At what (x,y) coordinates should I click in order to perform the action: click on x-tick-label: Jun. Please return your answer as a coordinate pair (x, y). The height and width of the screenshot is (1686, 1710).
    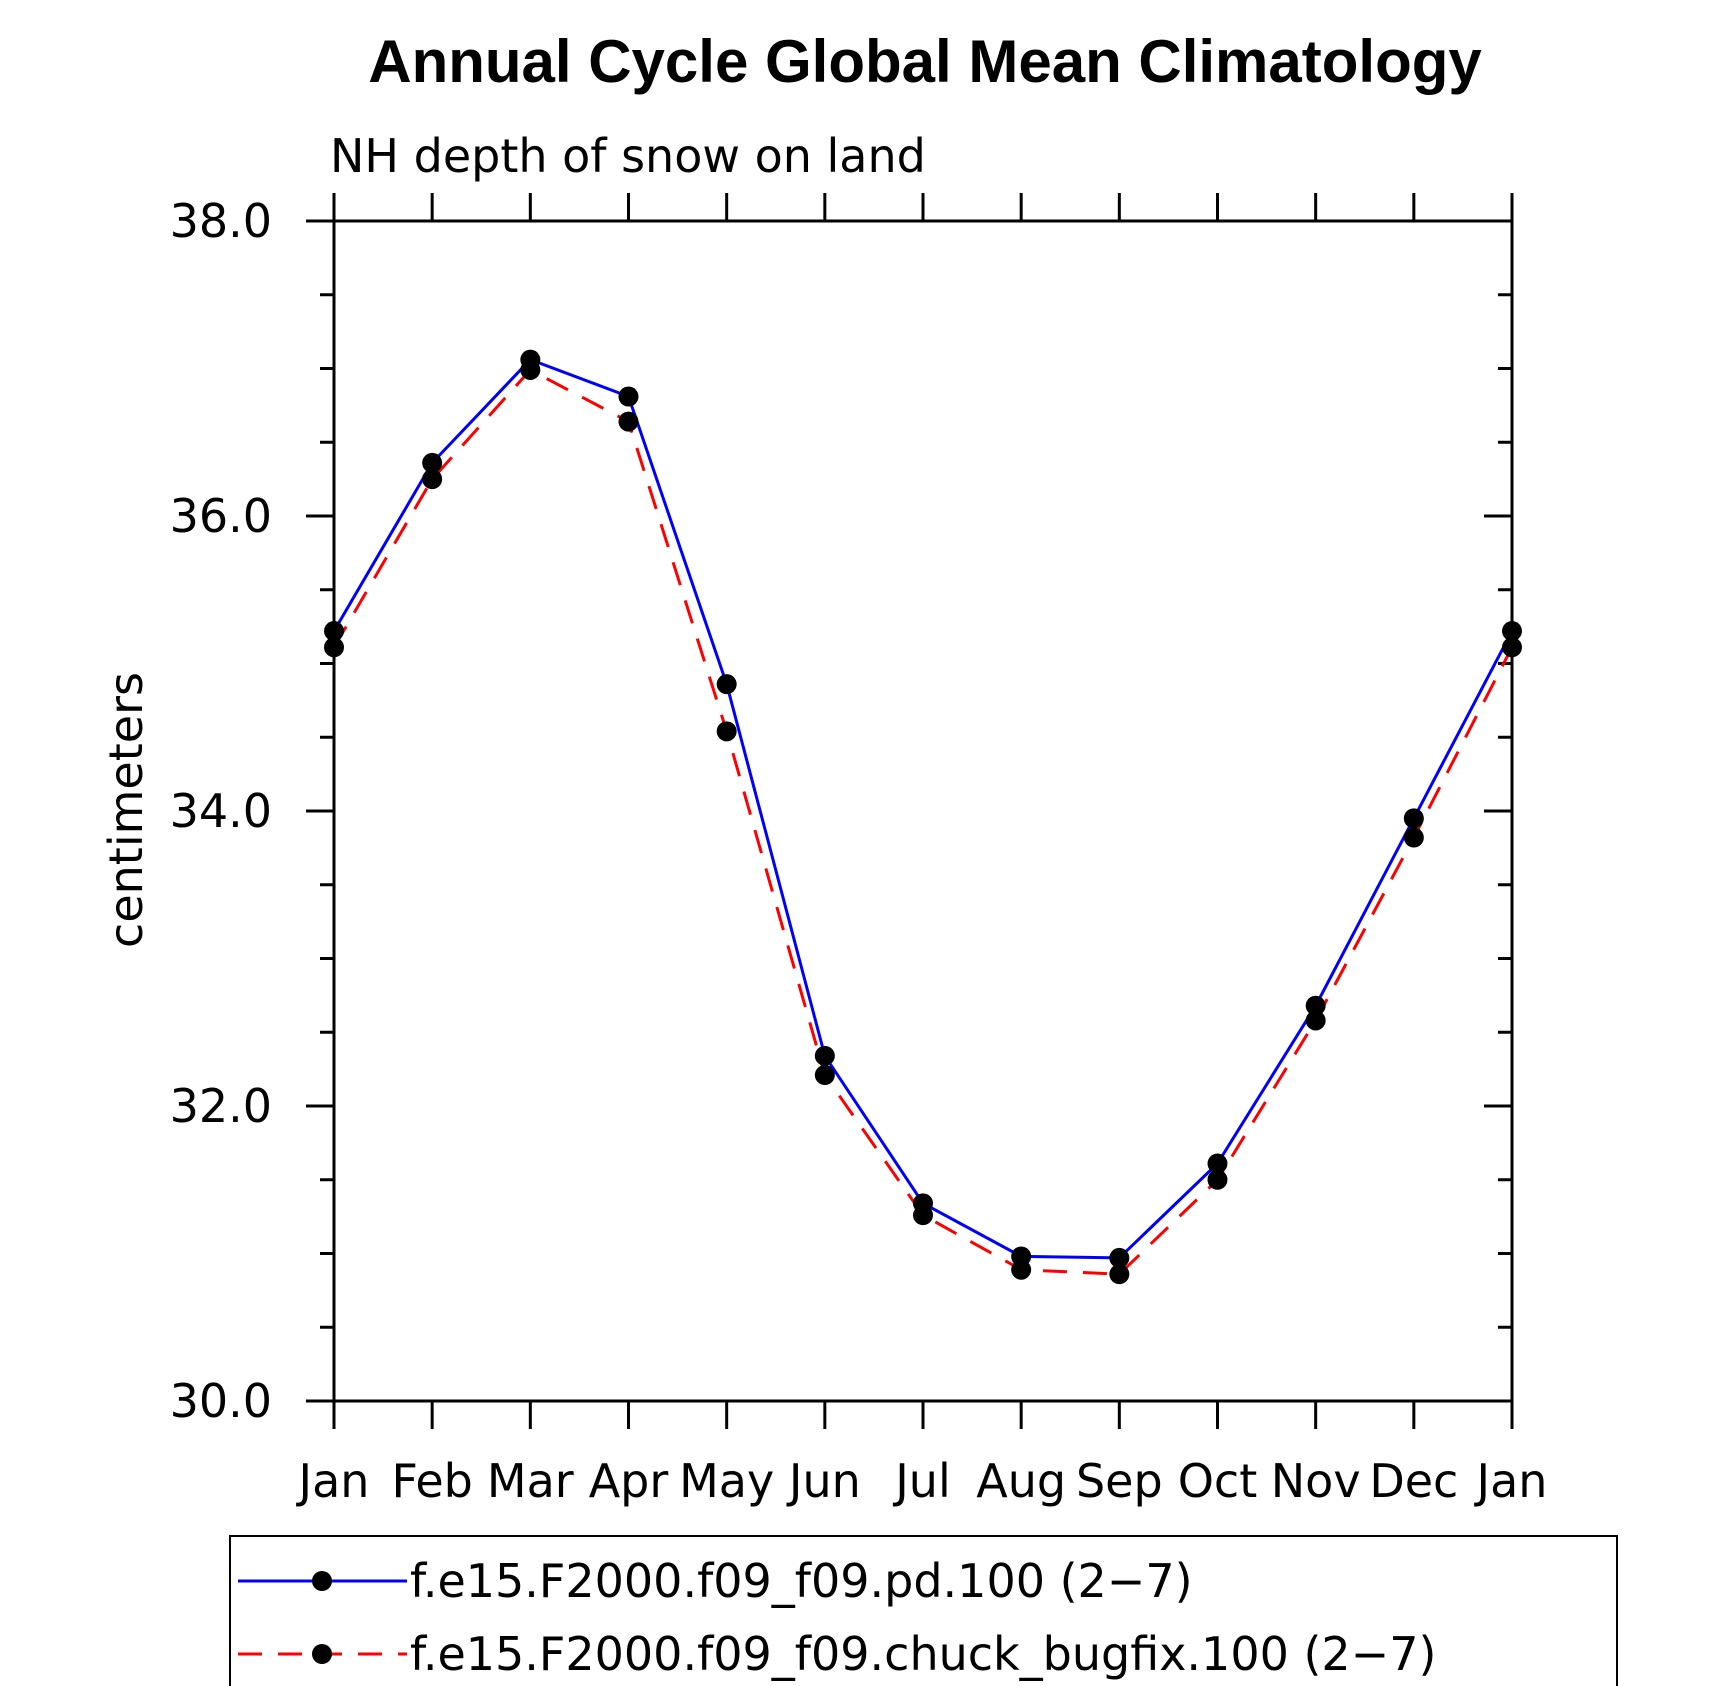
    Looking at the image, I should click on (823, 1481).